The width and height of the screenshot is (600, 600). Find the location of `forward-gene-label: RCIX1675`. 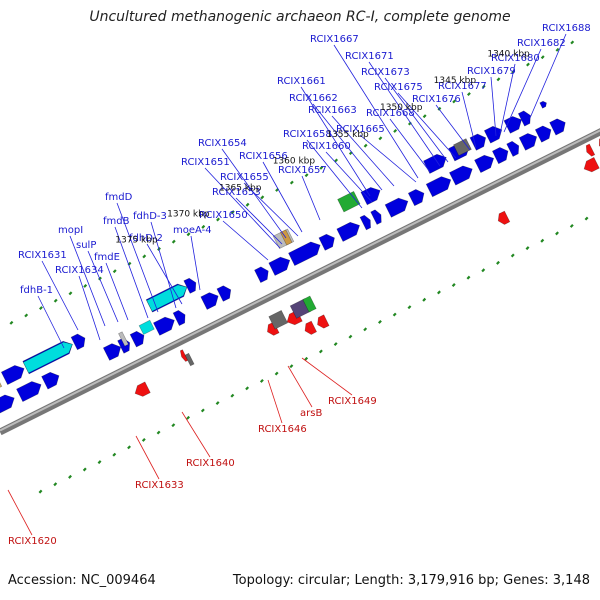

forward-gene-label: RCIX1675 is located at coordinates (398, 87).